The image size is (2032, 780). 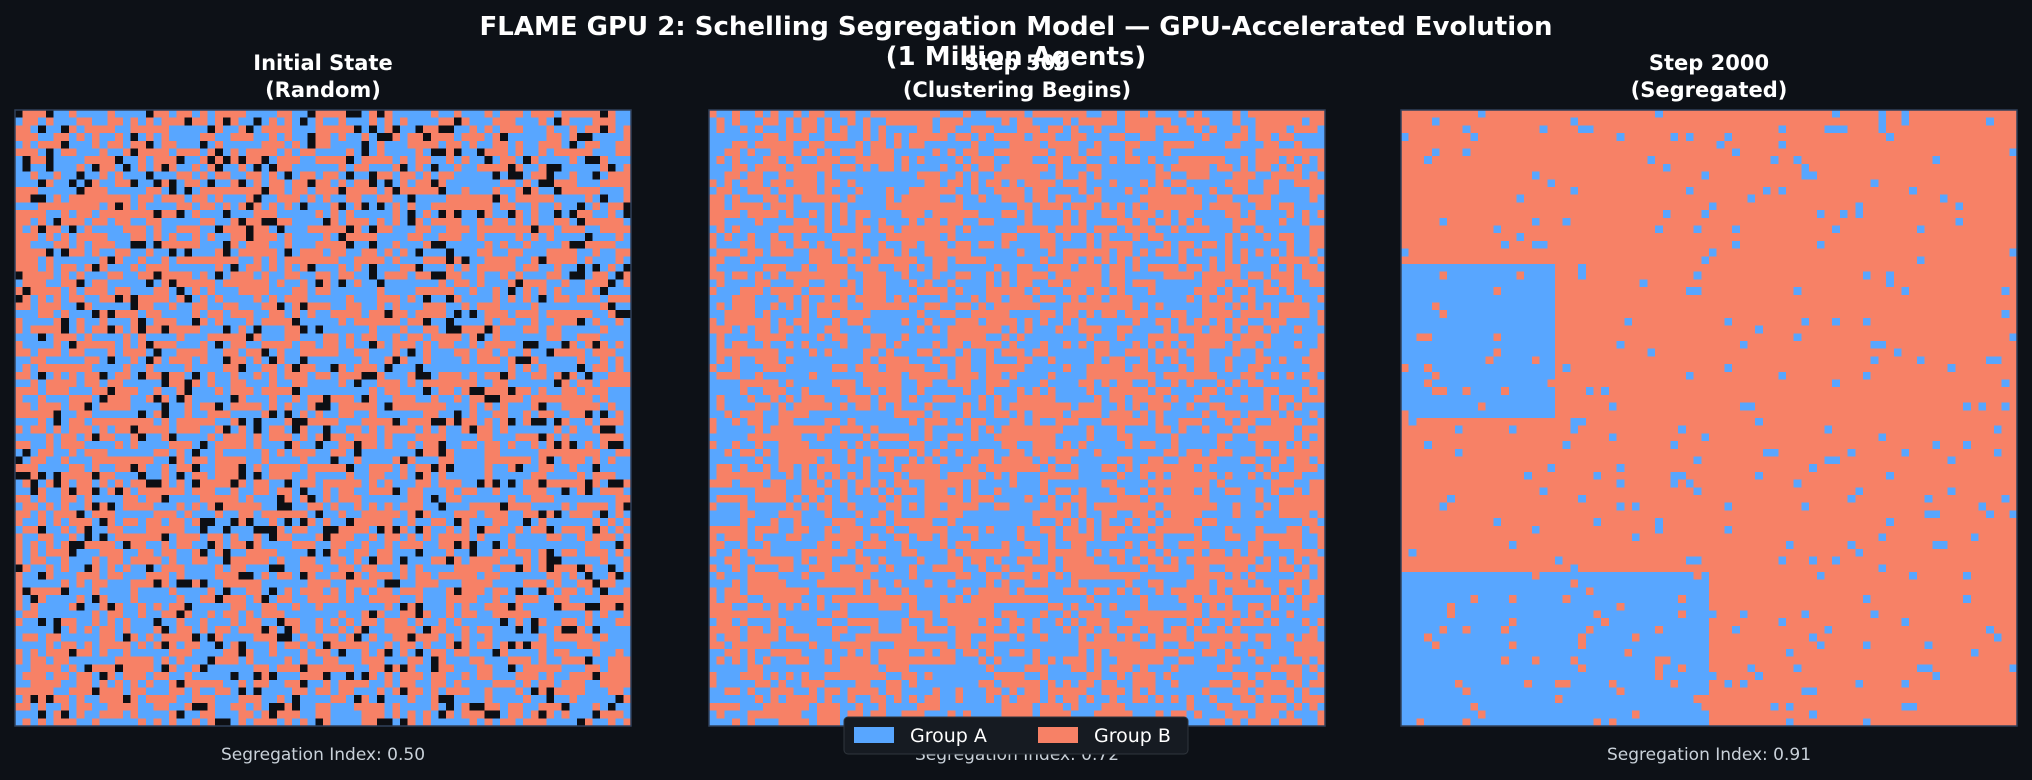 What do you see at coordinates (323, 76) in the screenshot?
I see `panel-title: Initial State (Random)` at bounding box center [323, 76].